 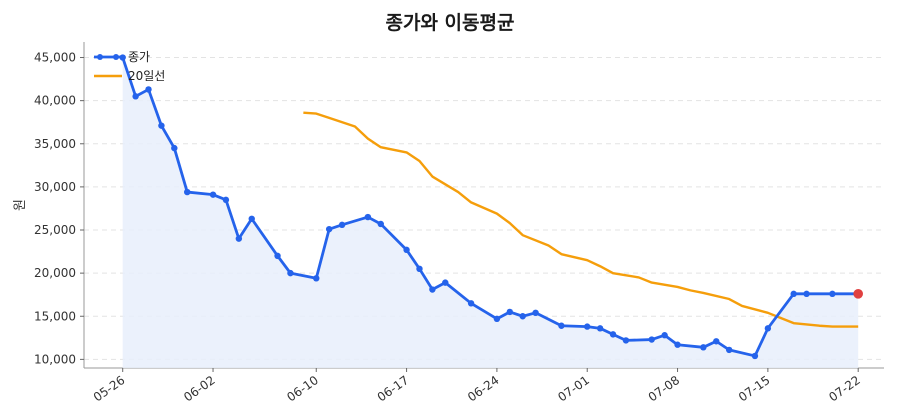 What do you see at coordinates (302, 388) in the screenshot?
I see `x-tick-label: 06-10` at bounding box center [302, 388].